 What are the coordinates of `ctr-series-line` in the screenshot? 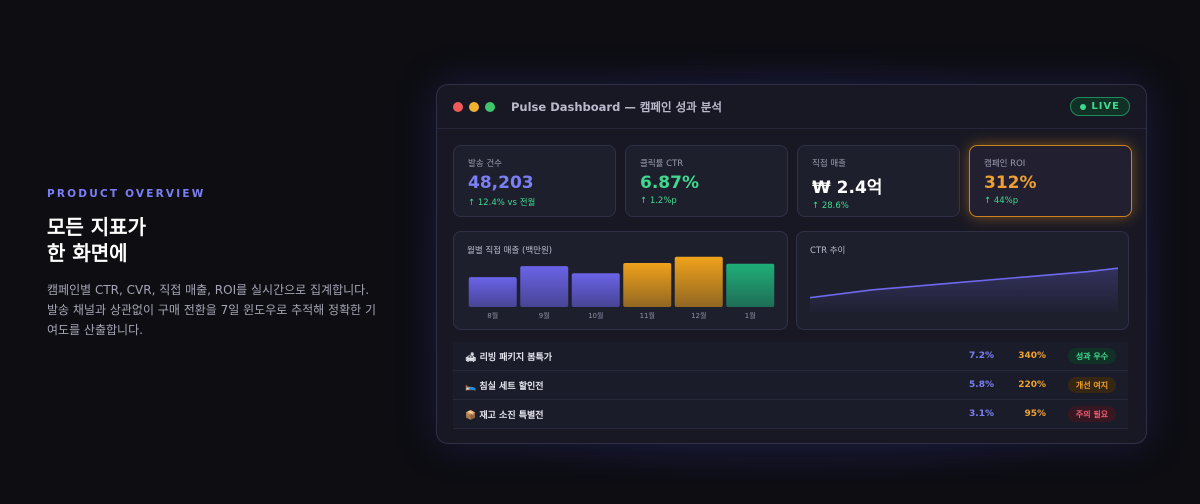 It's located at (964, 283).